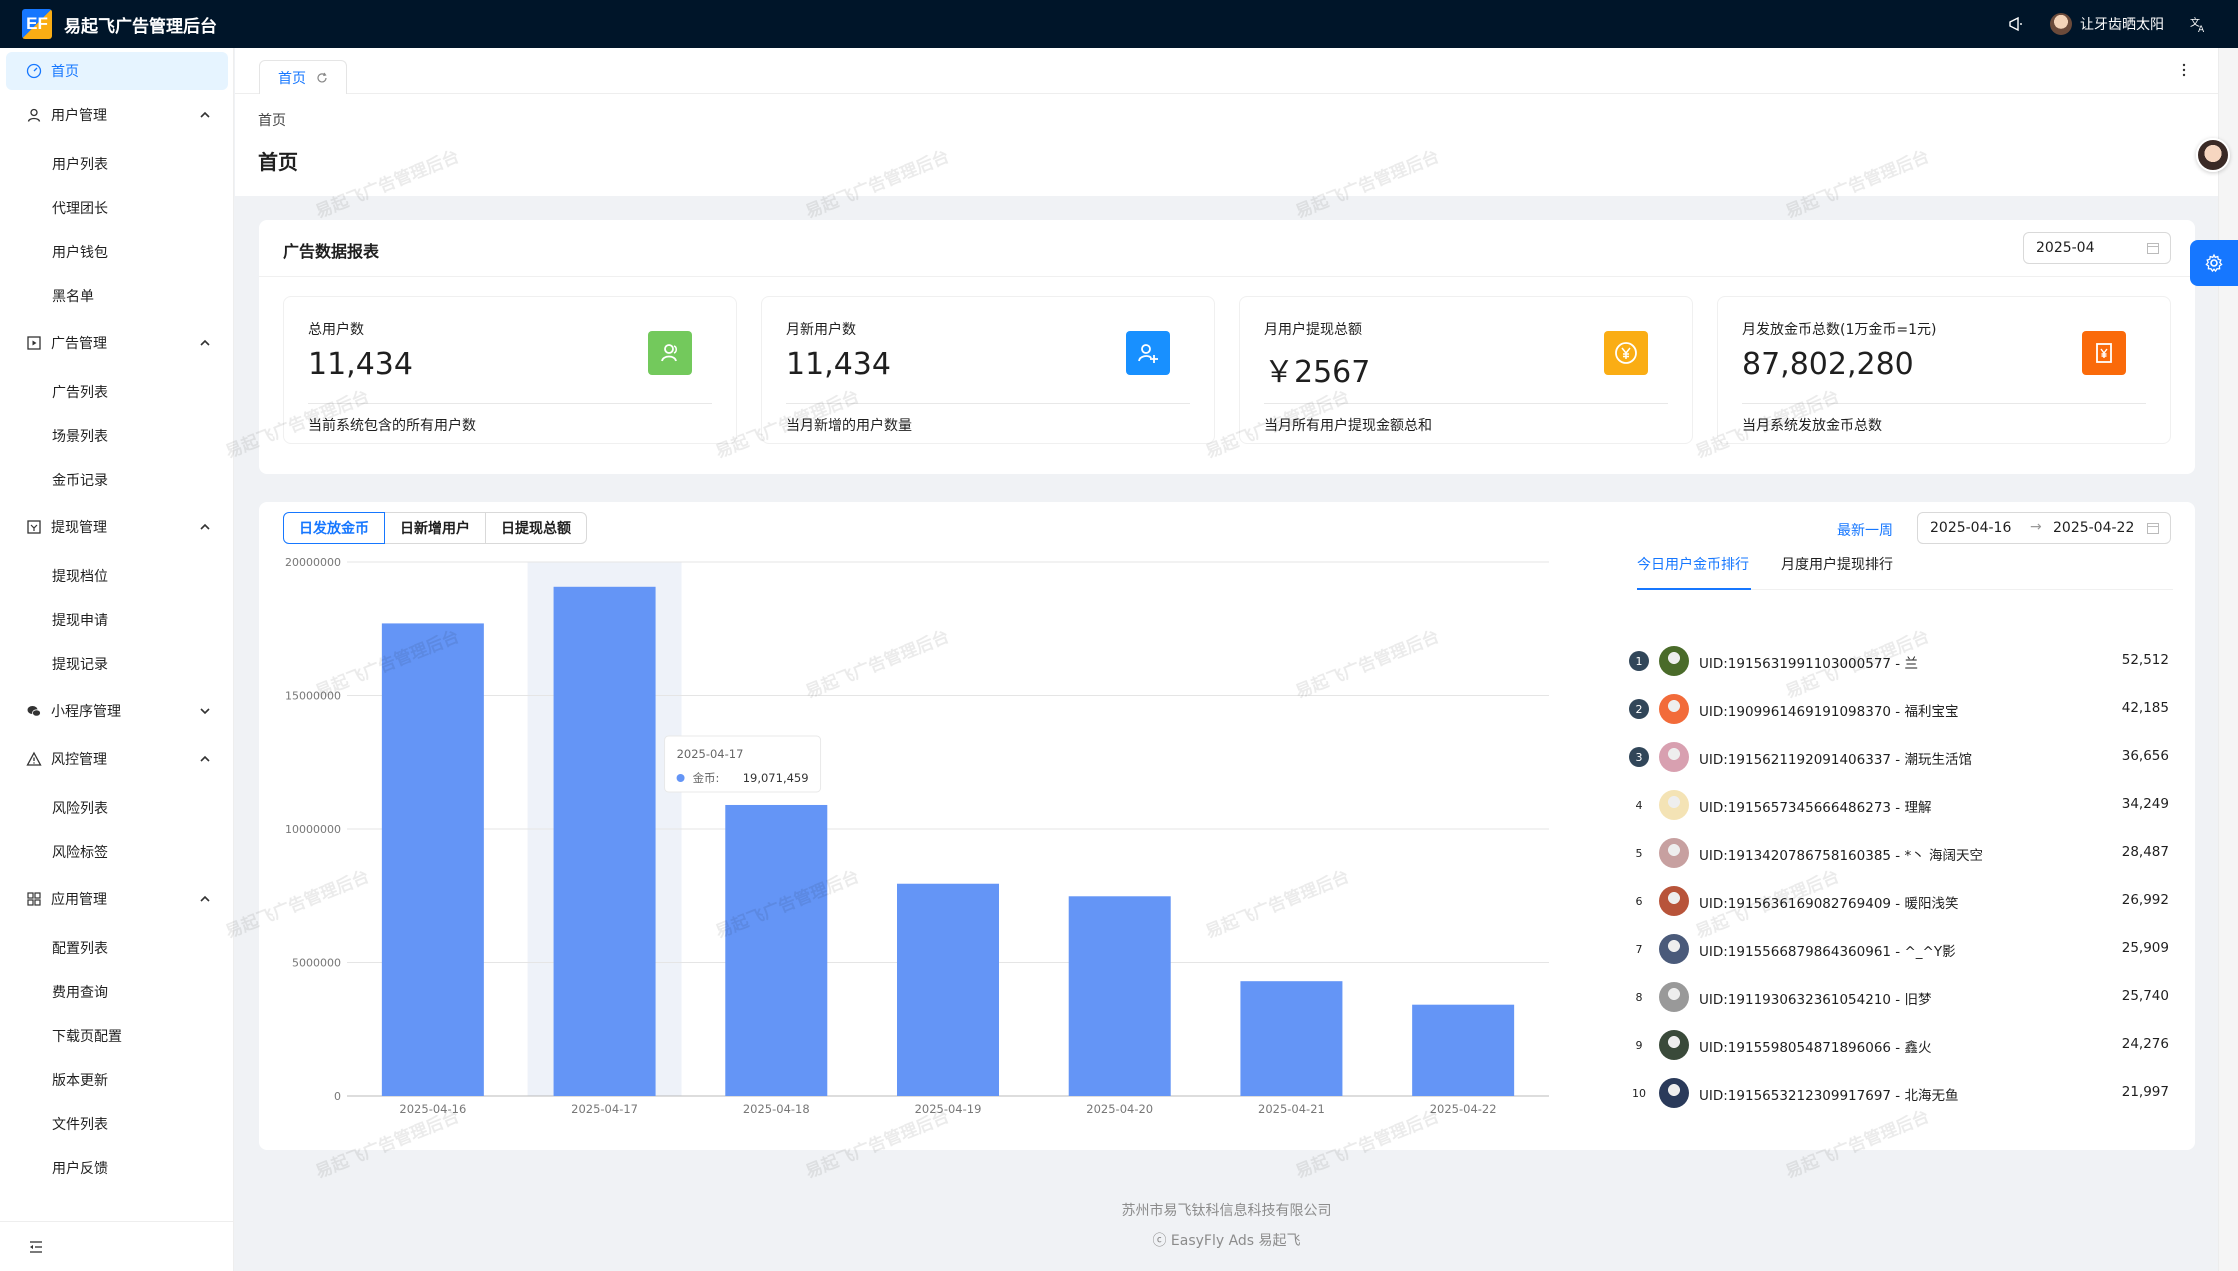 This screenshot has height=1271, width=2238. I want to click on sidebar-item-coin-records: 金币记录, so click(80, 481).